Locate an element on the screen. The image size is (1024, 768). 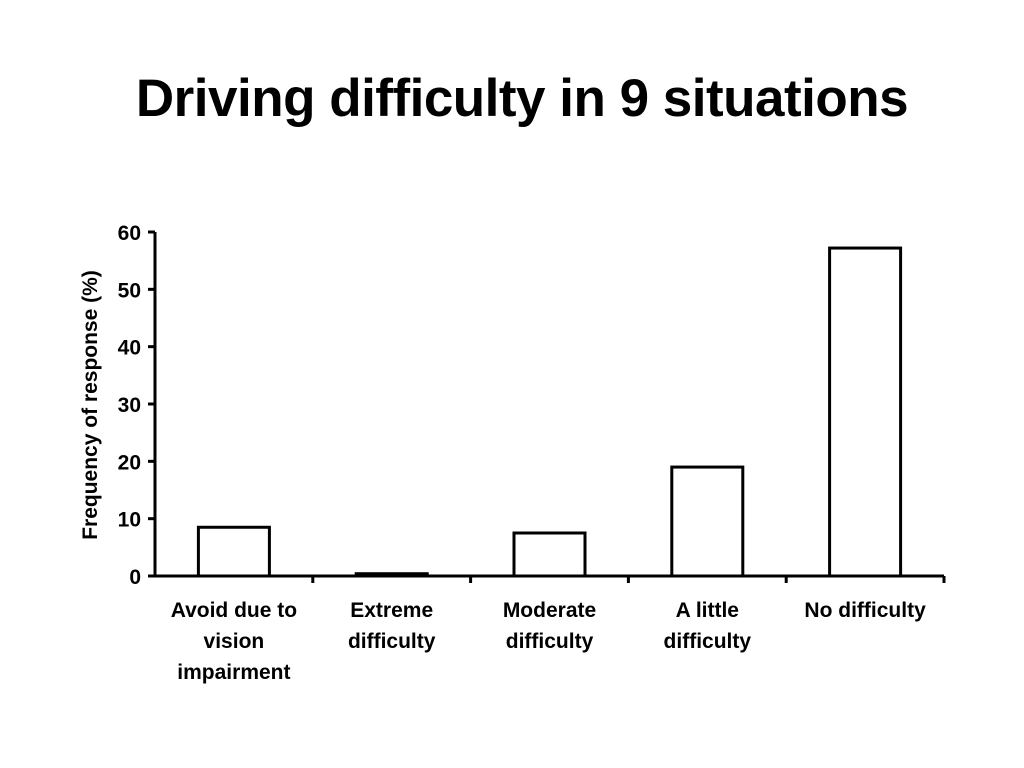
x-category-label: Avoid due to vision impairment is located at coordinates (234, 641).